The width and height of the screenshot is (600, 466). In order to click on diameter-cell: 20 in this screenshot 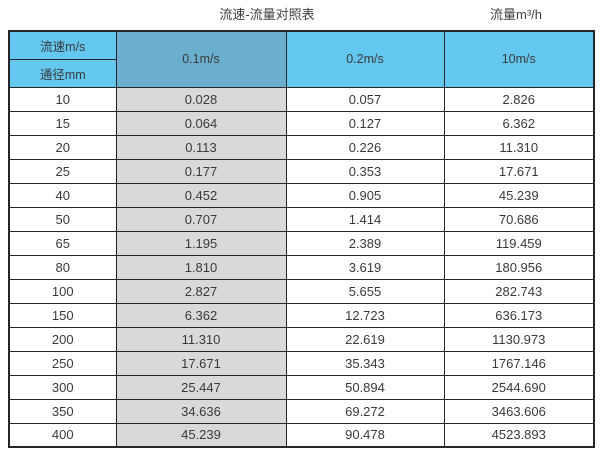, I will do `click(62, 147)`.